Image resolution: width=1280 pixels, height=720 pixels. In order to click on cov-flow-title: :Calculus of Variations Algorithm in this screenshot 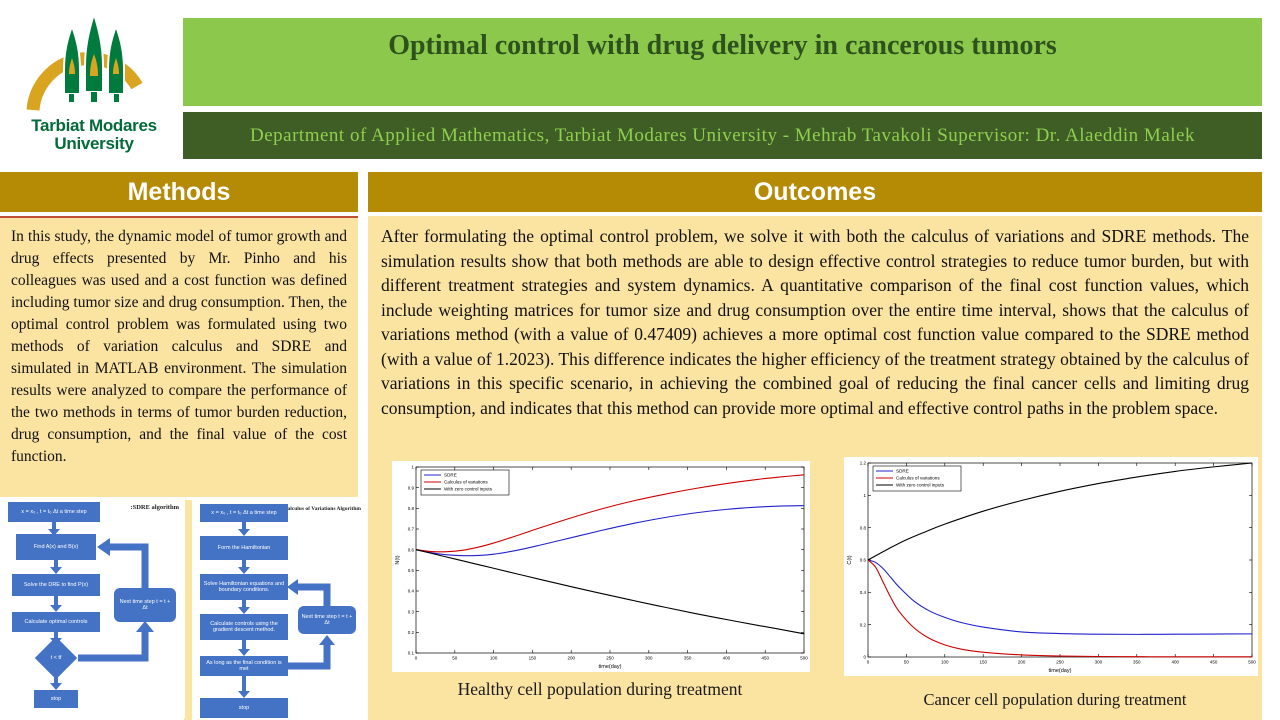, I will do `click(321, 509)`.